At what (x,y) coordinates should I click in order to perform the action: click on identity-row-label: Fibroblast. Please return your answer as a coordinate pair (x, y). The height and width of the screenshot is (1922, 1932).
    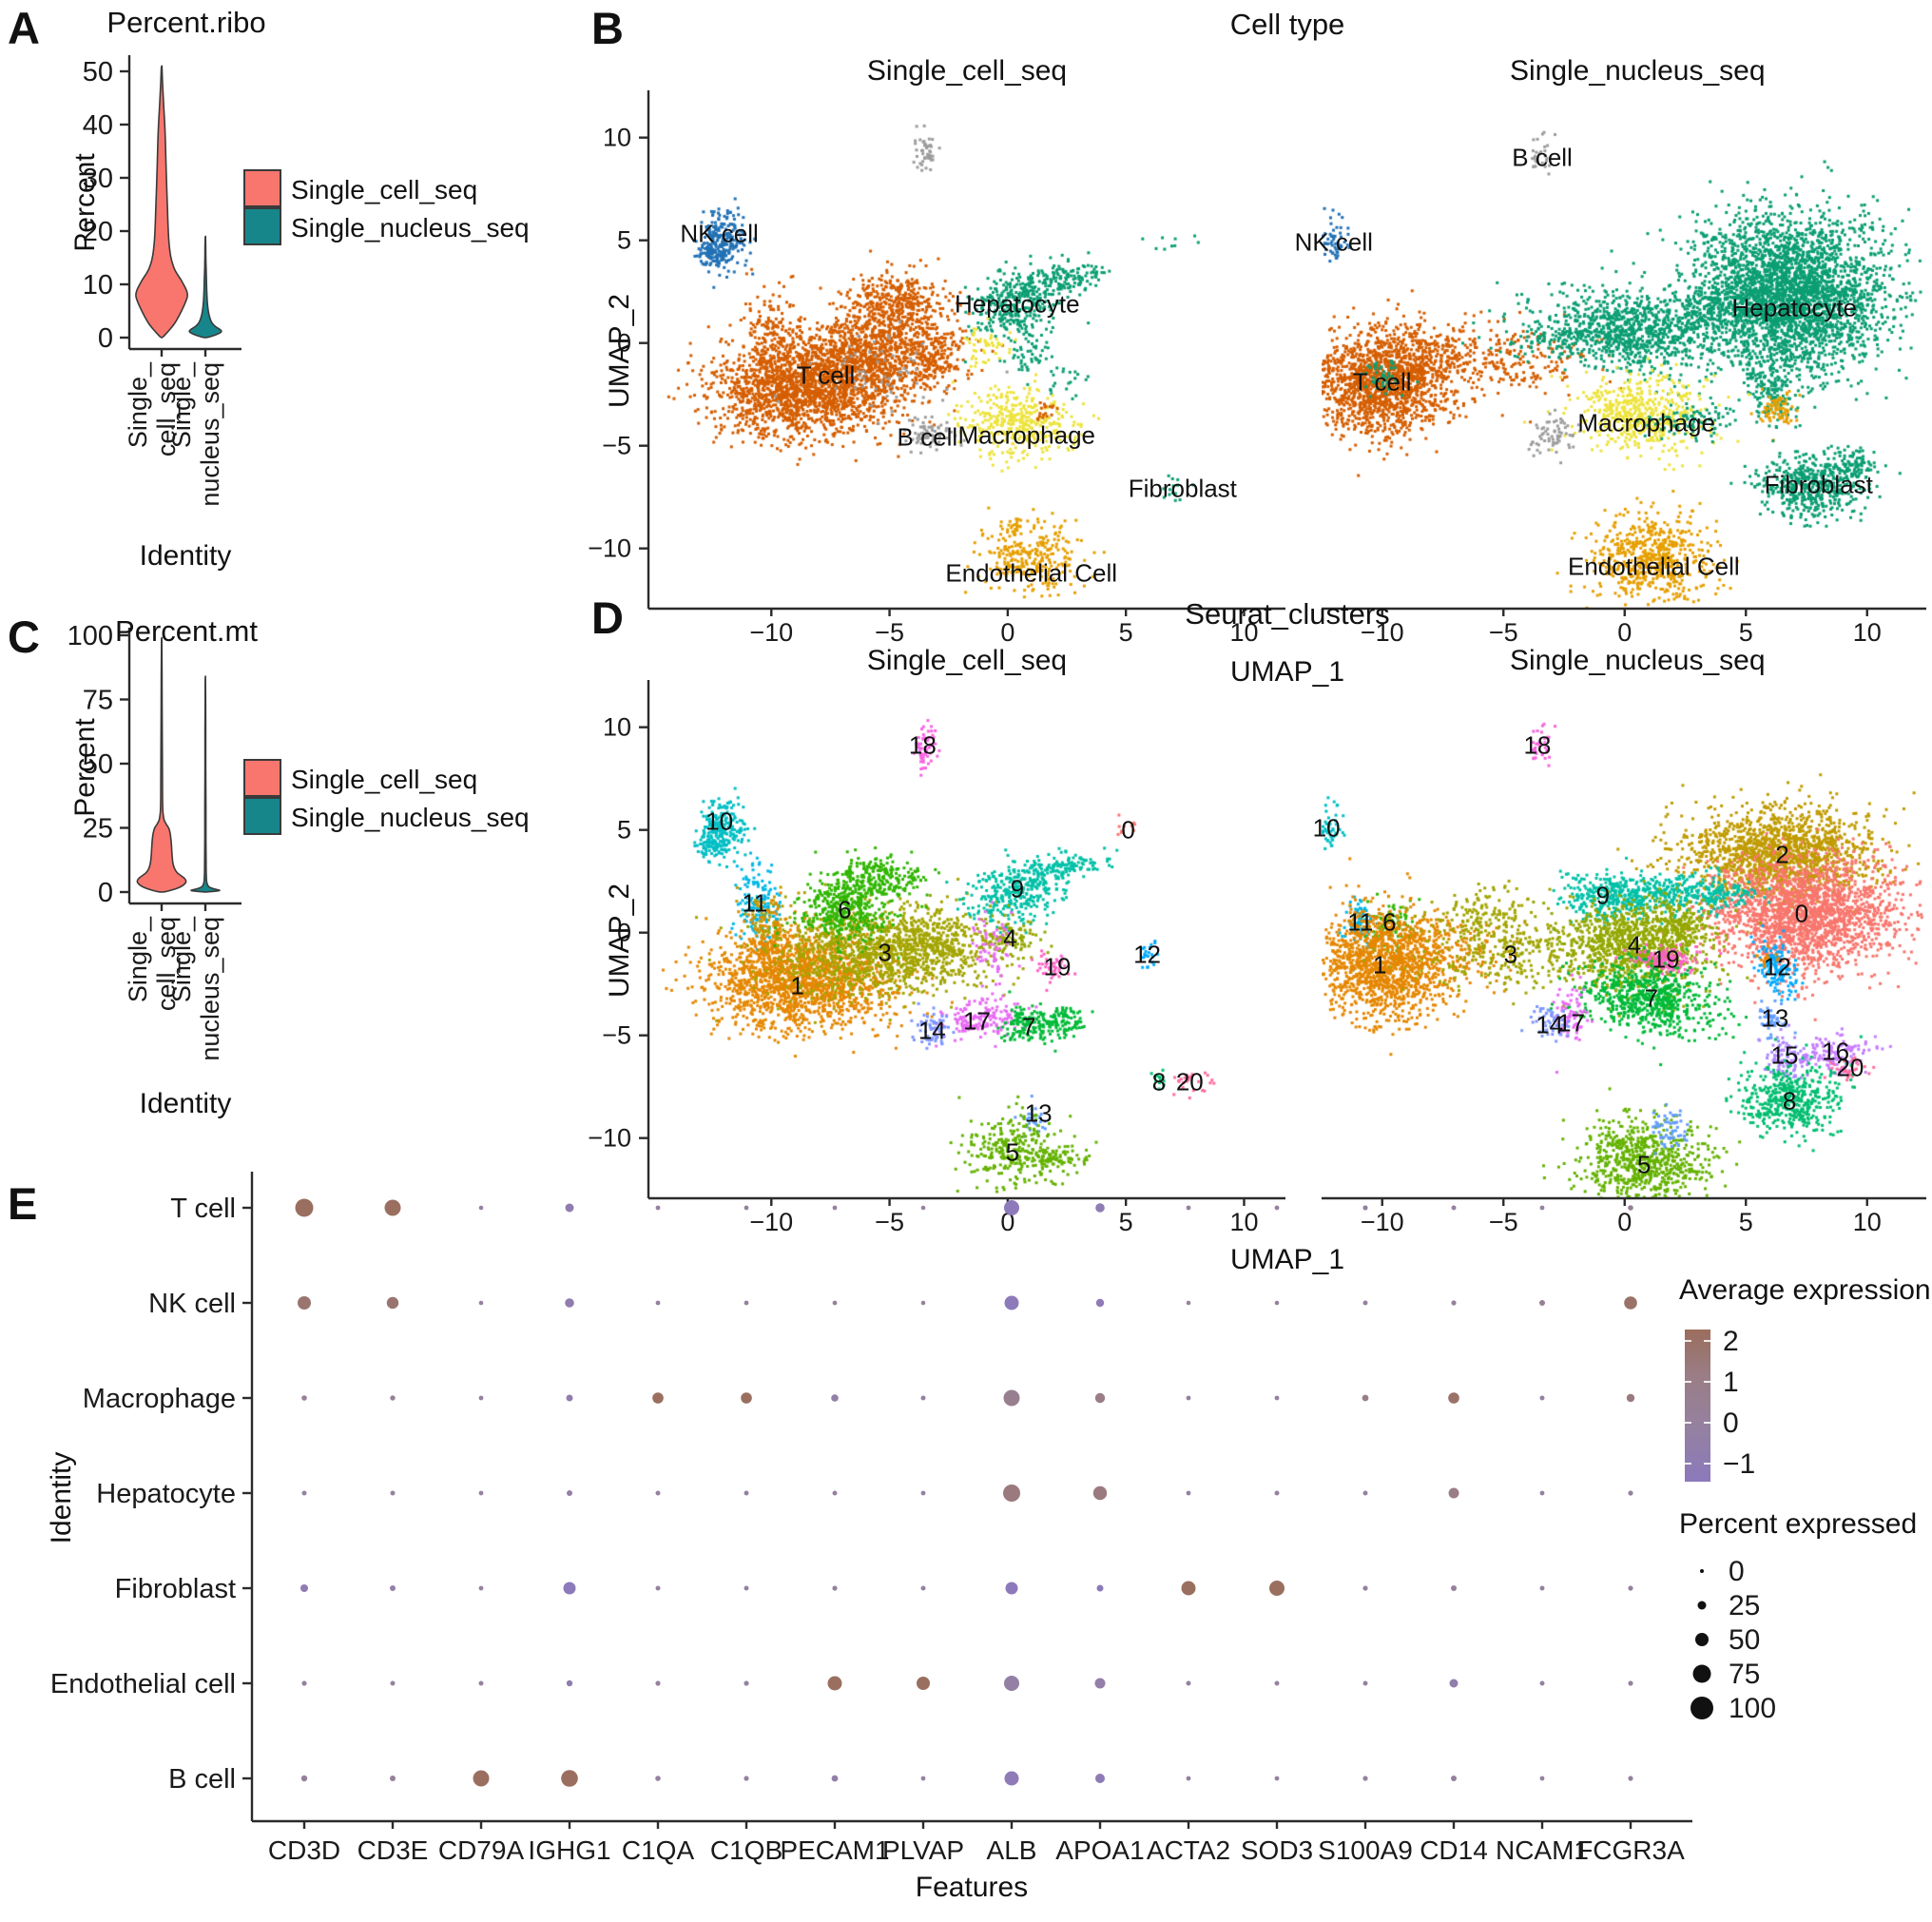
    Looking at the image, I should click on (175, 1589).